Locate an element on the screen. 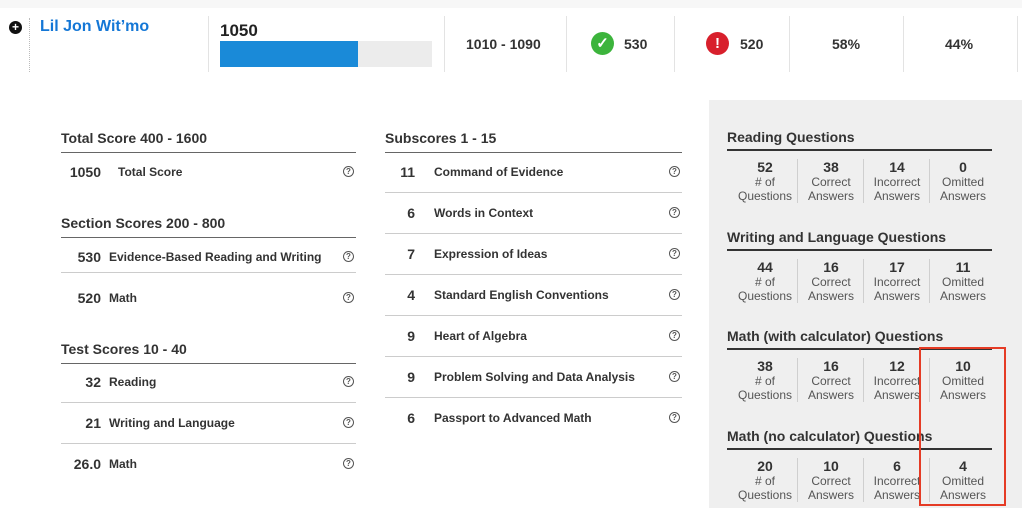 The height and width of the screenshot is (508, 1022). question-stat: 11 Omitted Answers is located at coordinates (963, 281).